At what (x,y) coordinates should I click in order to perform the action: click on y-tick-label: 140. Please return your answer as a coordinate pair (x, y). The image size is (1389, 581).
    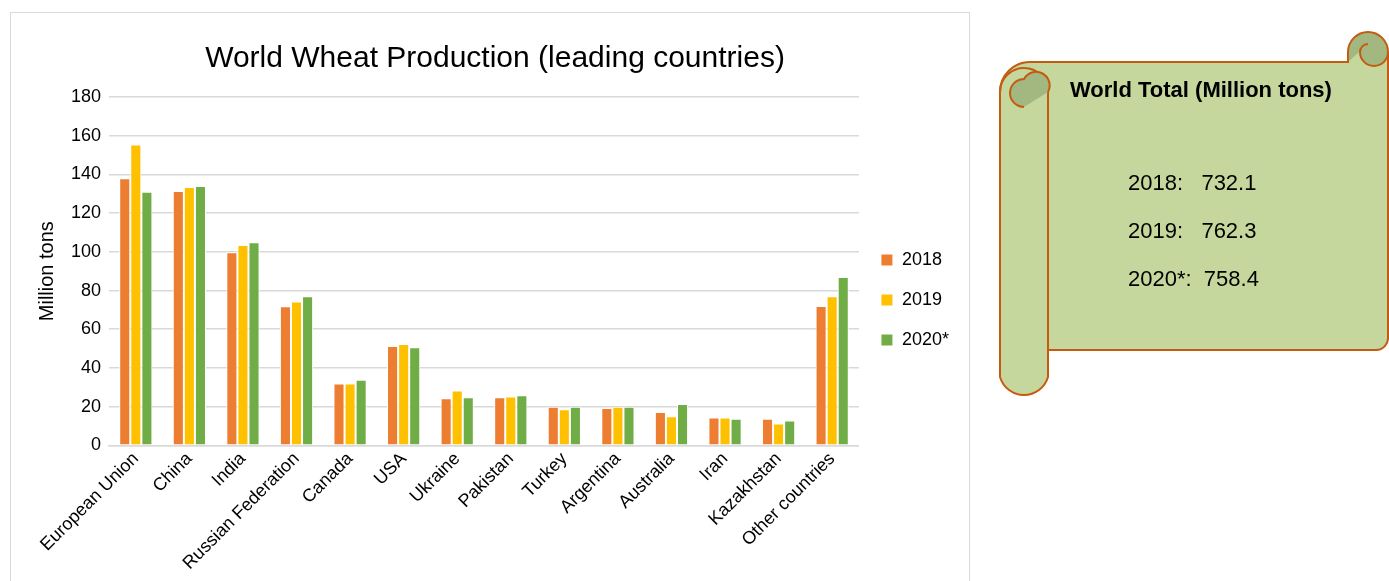
    Looking at the image, I should click on (86, 173).